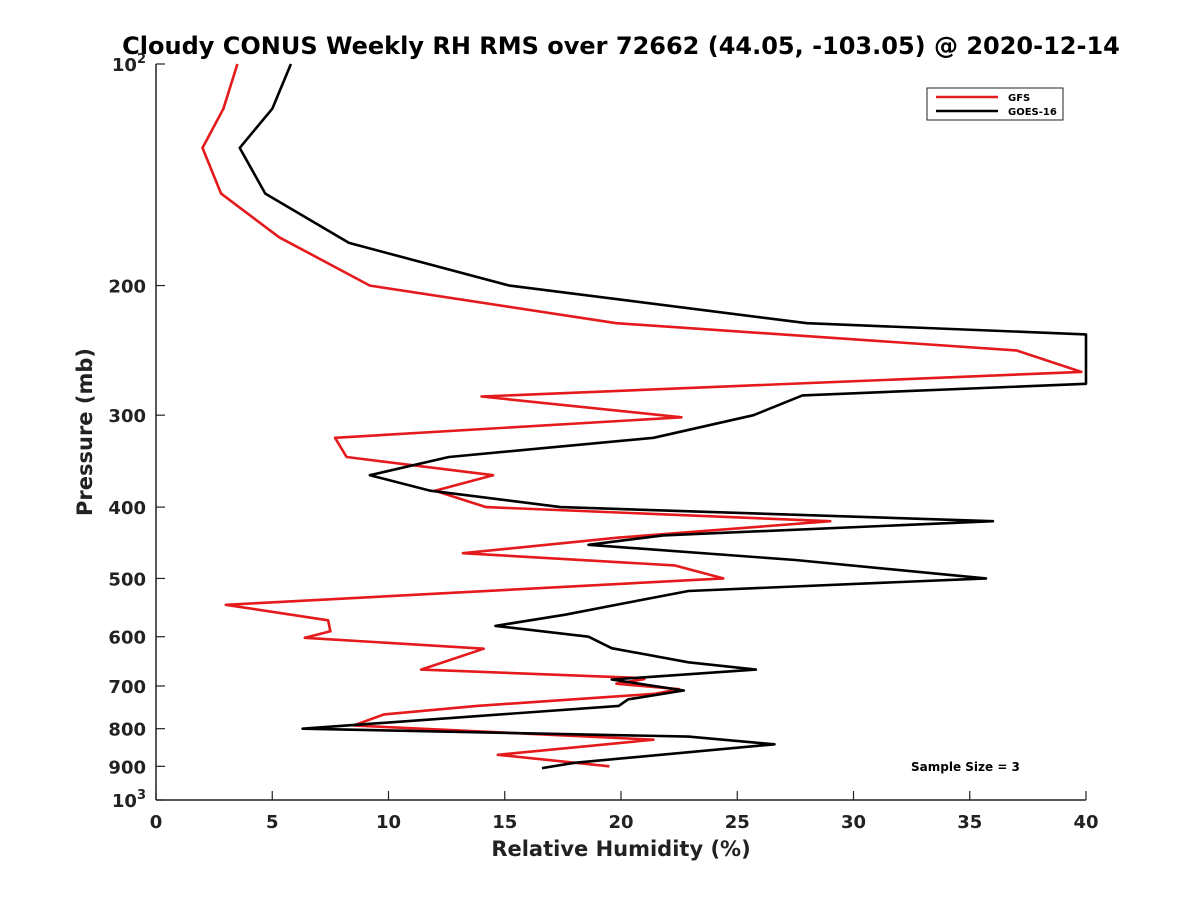  I want to click on legend-box, so click(995, 104).